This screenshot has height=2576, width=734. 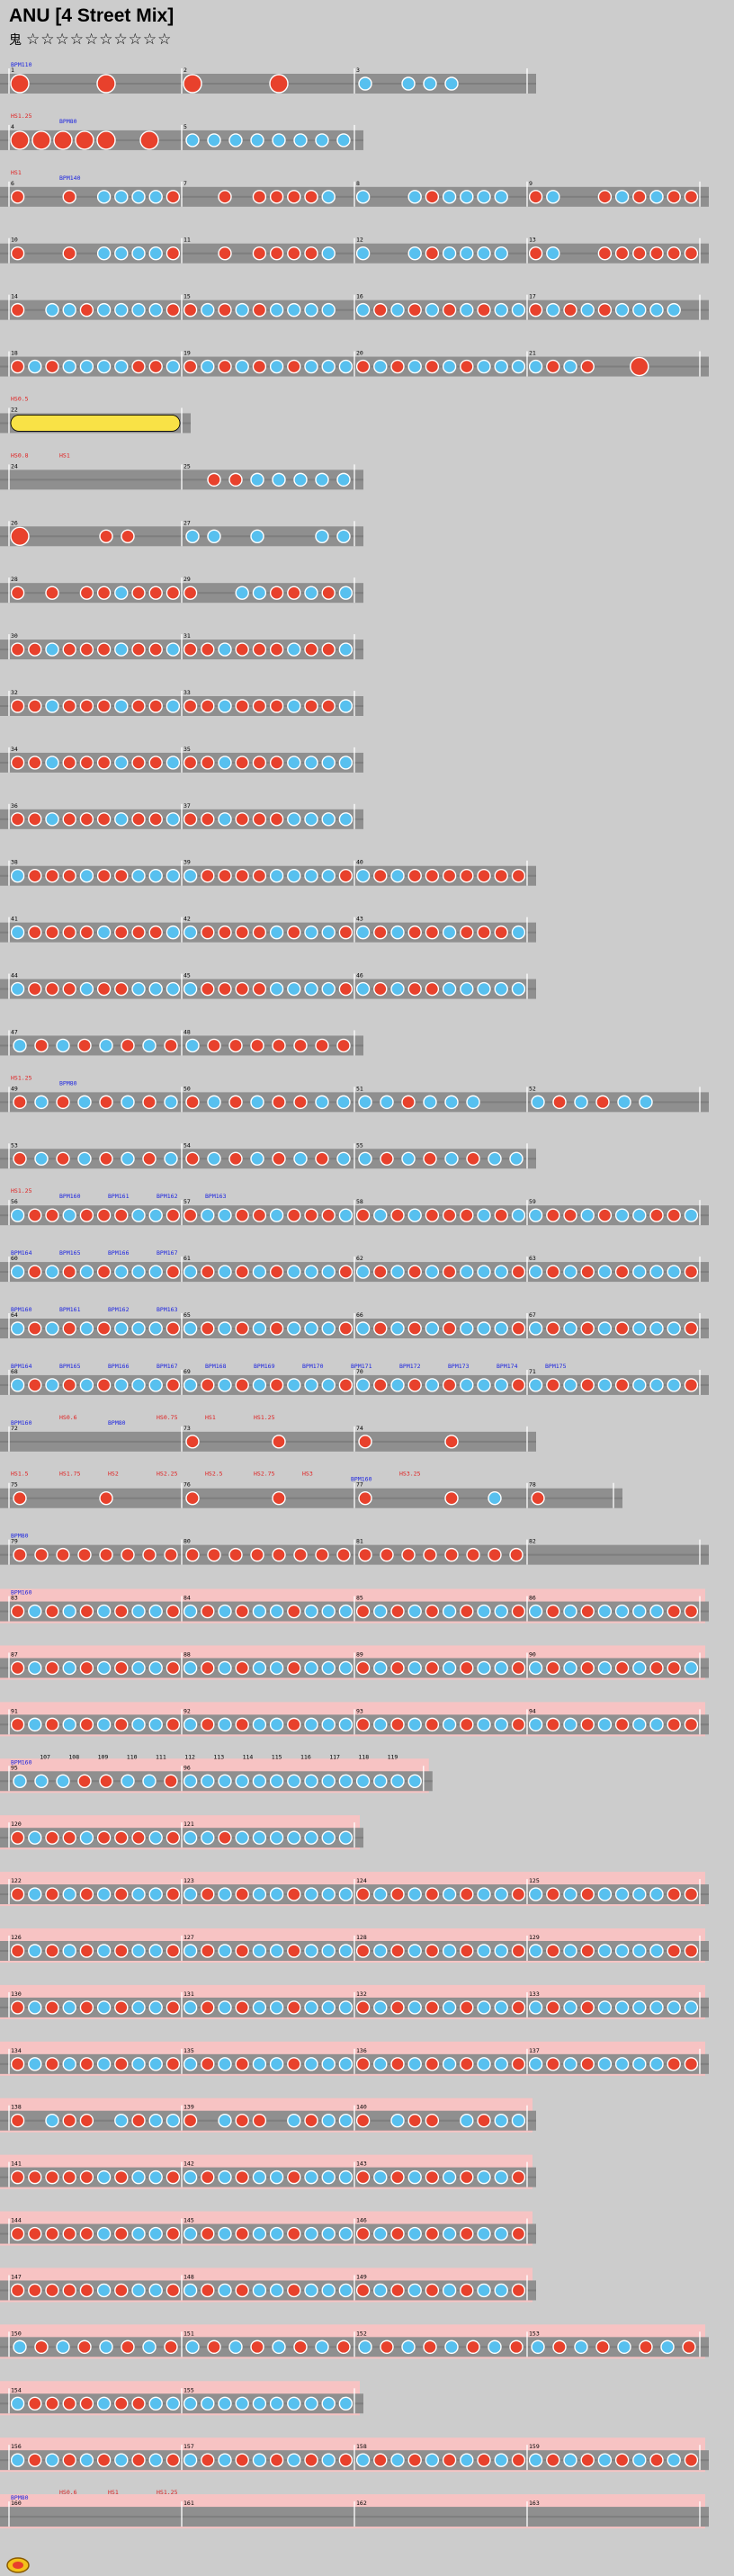 I want to click on bpm-change-label: BPM161, so click(x=119, y=1196).